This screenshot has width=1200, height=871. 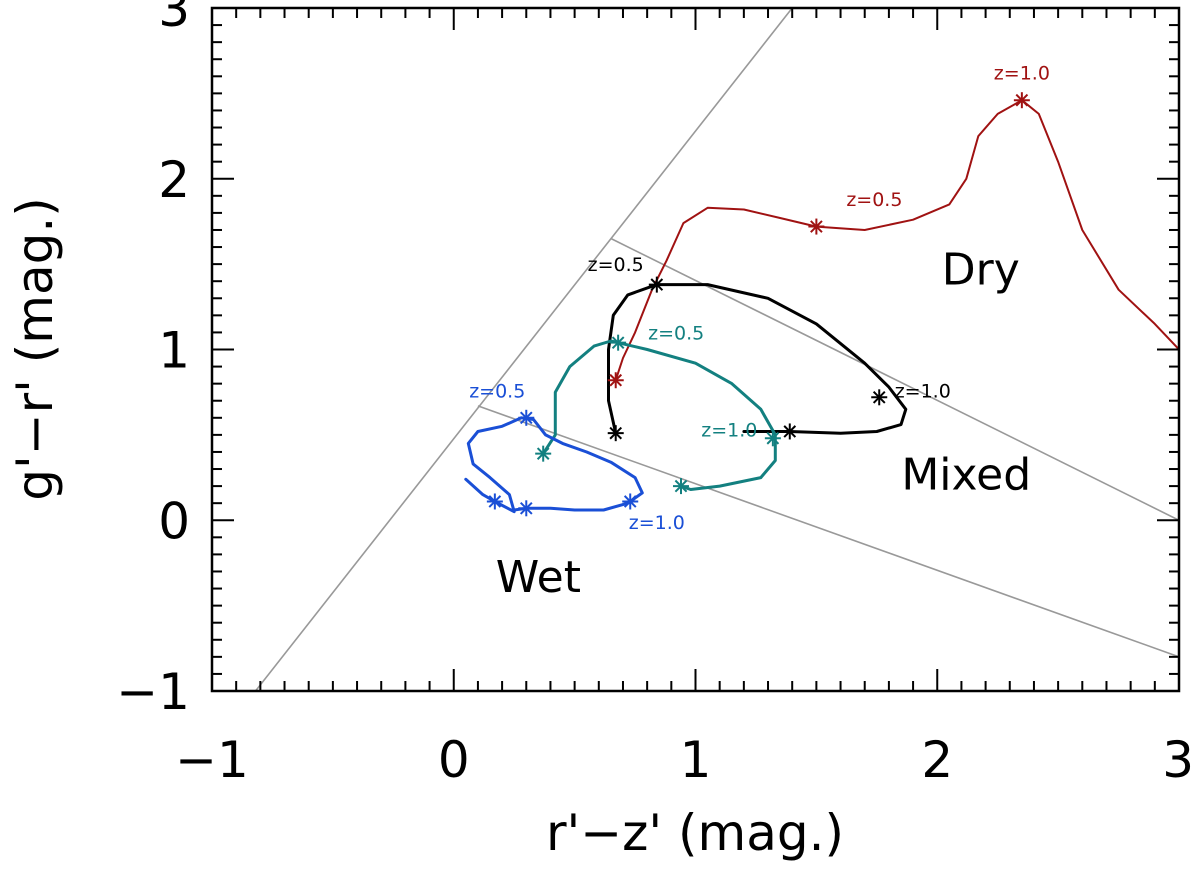 What do you see at coordinates (538, 577) in the screenshot?
I see `region-label-wet: Wet` at bounding box center [538, 577].